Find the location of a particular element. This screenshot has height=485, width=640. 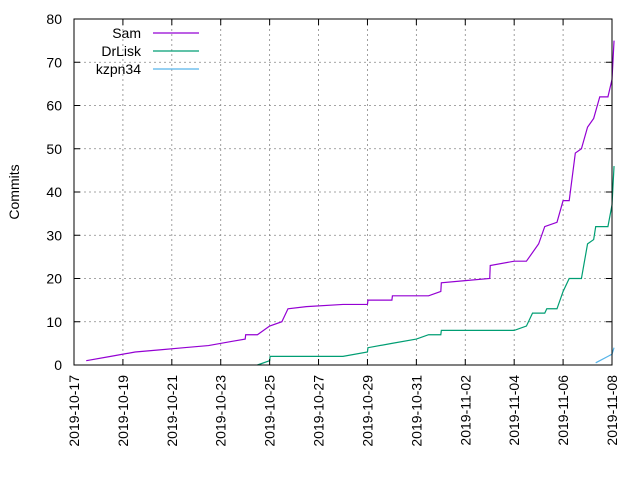

legend-label: kzpn34 is located at coordinates (118, 69).